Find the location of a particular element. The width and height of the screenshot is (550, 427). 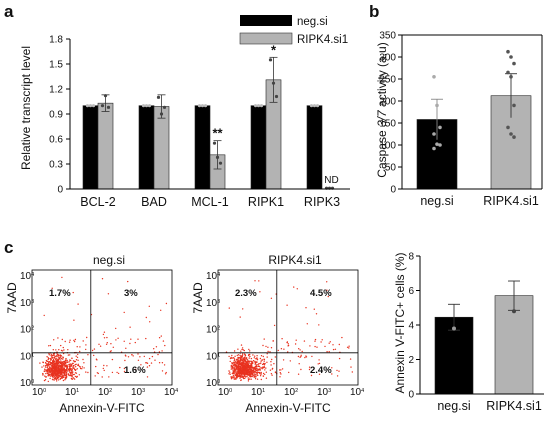

chart-a-bar-ripk4-si1 is located at coordinates (105, 146).